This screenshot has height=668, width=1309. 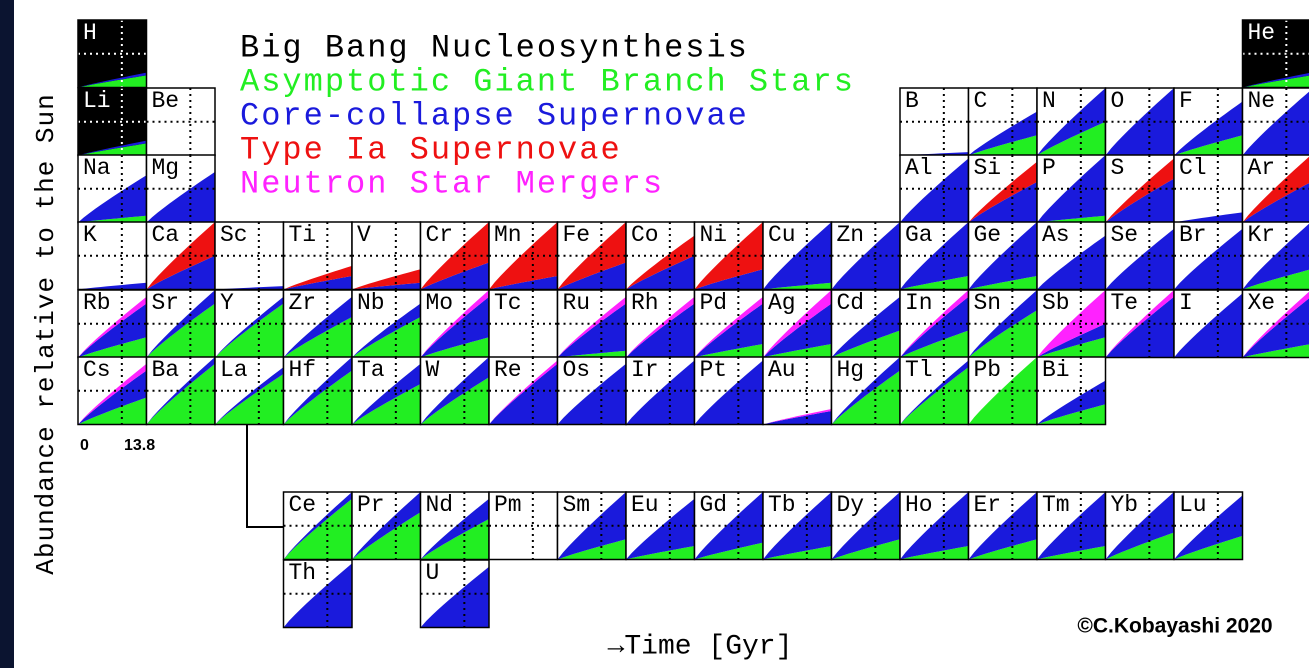 I want to click on element-cell: Sn, so click(x=1002, y=324).